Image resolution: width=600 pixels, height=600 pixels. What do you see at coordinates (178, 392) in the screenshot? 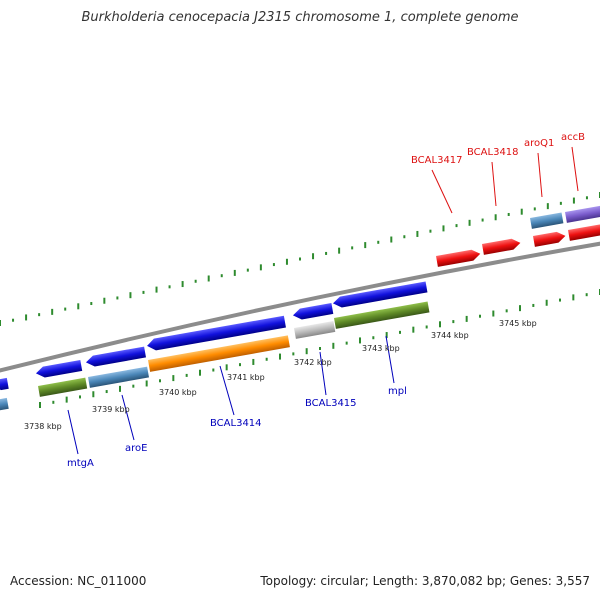
I see `kbp-label: 3740 kbp` at bounding box center [178, 392].